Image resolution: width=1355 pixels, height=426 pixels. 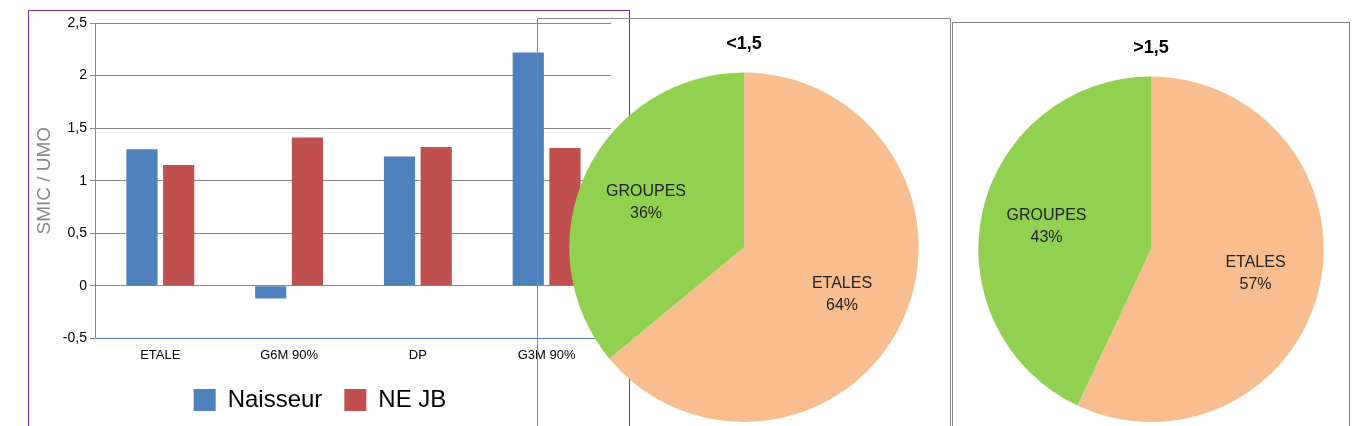 What do you see at coordinates (160, 354) in the screenshot?
I see `x-tick-label: ETALE` at bounding box center [160, 354].